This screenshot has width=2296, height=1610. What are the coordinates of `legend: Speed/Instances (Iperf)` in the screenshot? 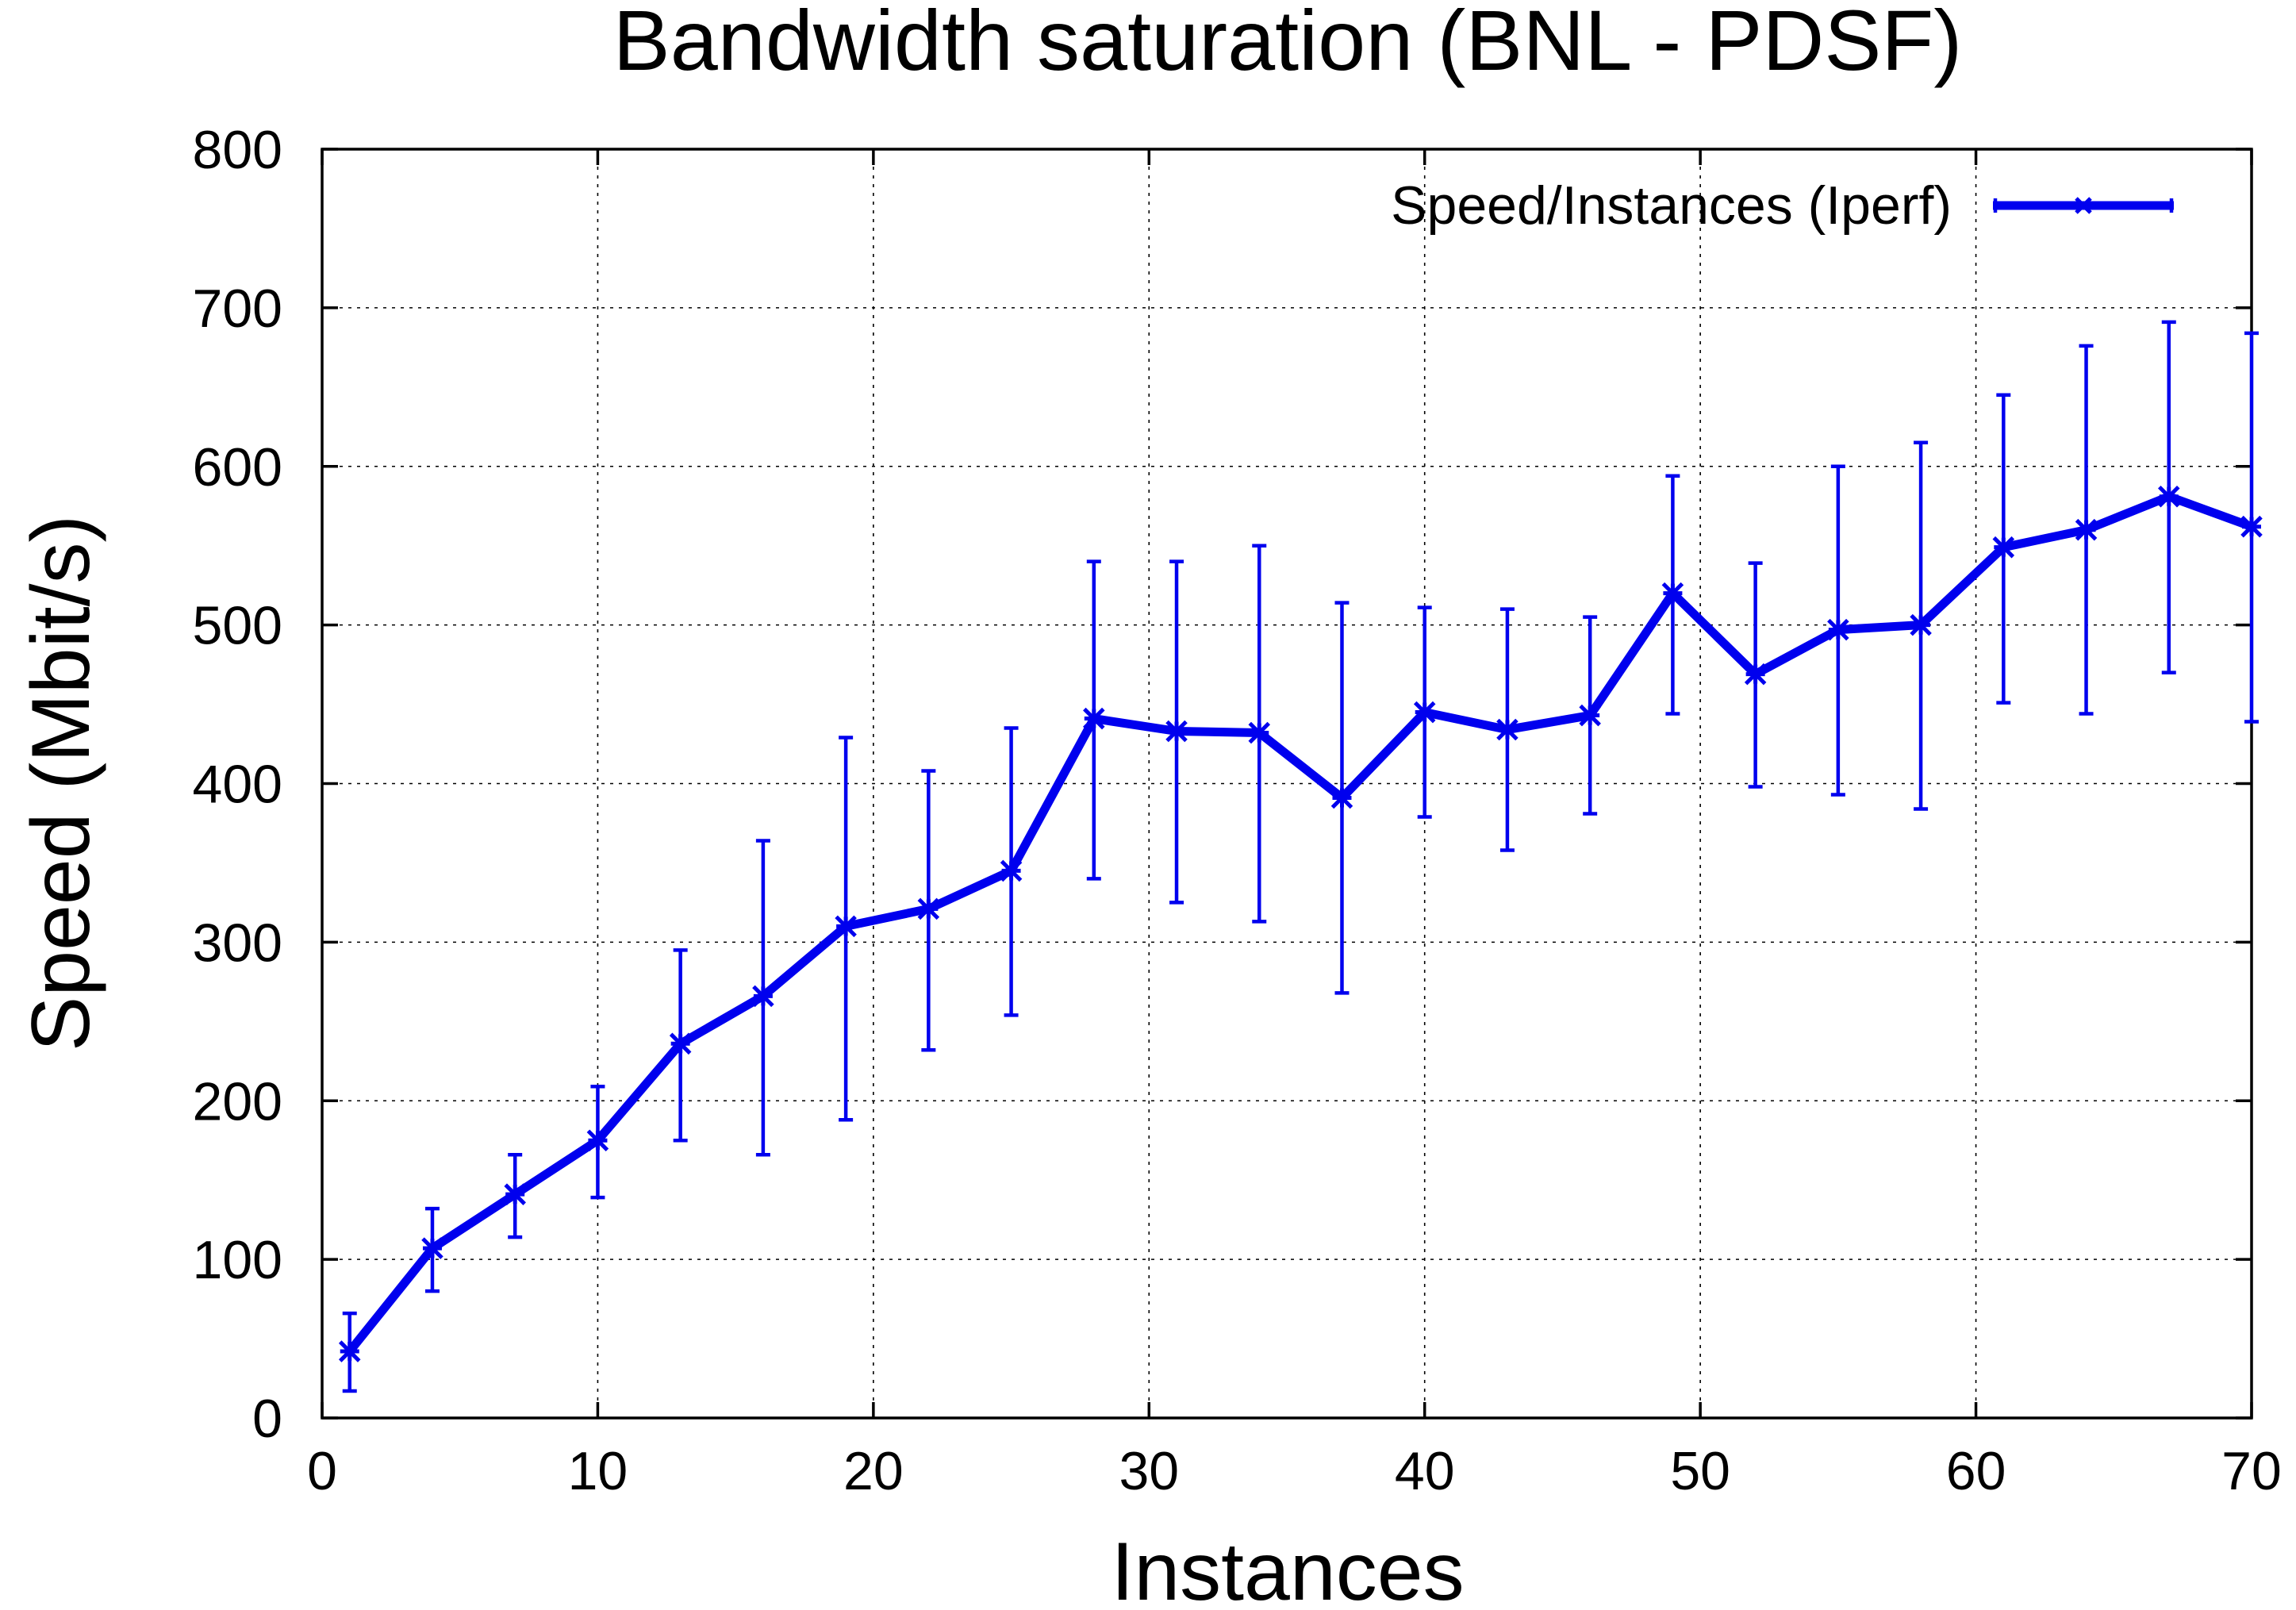 It's located at (1782, 205).